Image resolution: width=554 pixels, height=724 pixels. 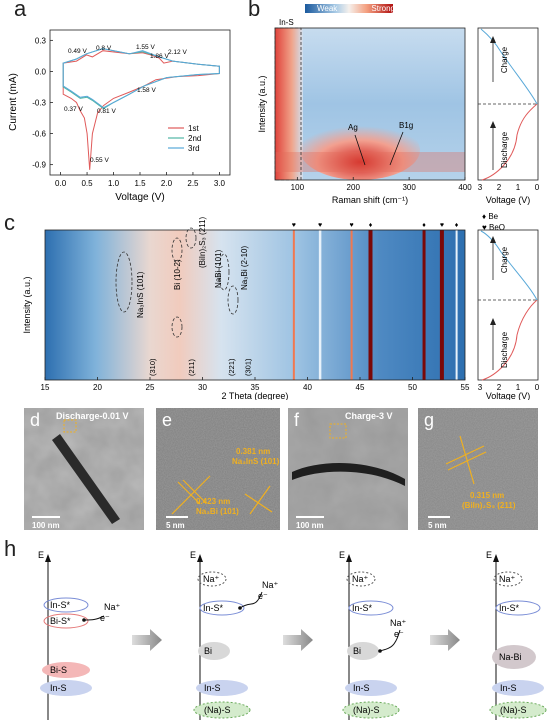 What do you see at coordinates (20, 10) in the screenshot?
I see `panel-letter-a: a` at bounding box center [20, 10].